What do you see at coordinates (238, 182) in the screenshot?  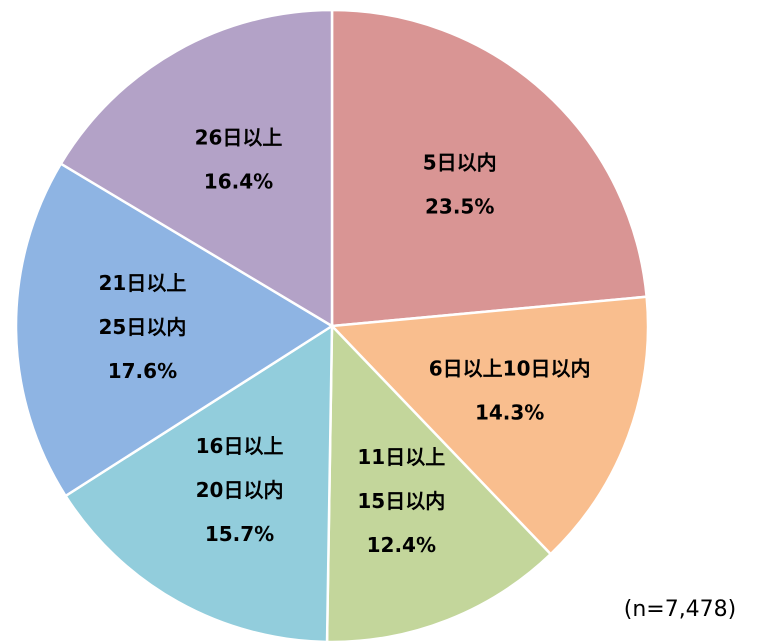 I see `value-label: 16.4%` at bounding box center [238, 182].